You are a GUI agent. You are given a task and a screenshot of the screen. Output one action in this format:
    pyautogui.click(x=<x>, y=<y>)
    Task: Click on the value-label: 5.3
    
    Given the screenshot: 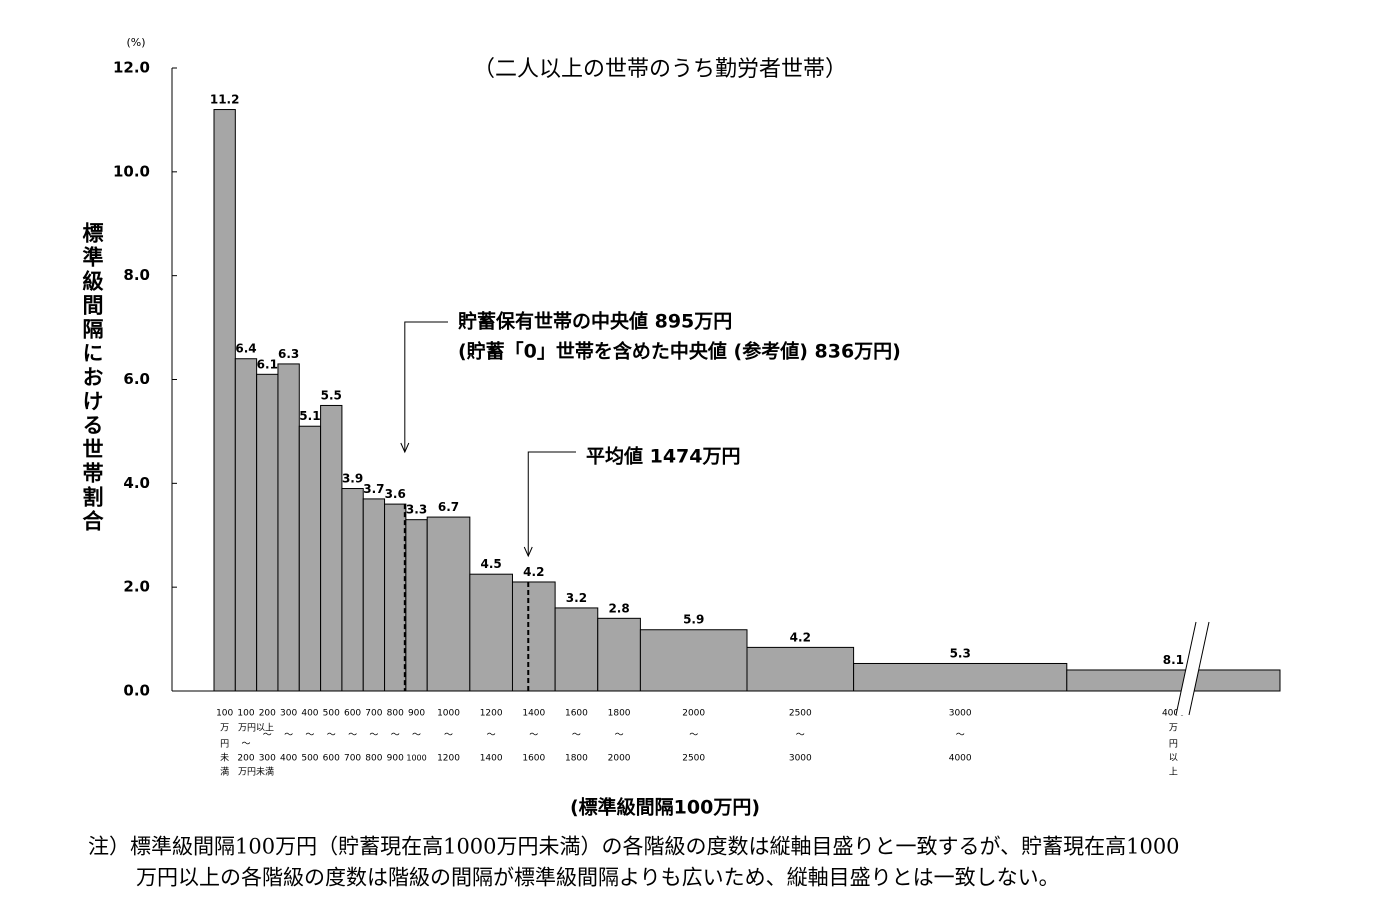 What is the action you would take?
    pyautogui.click(x=960, y=653)
    